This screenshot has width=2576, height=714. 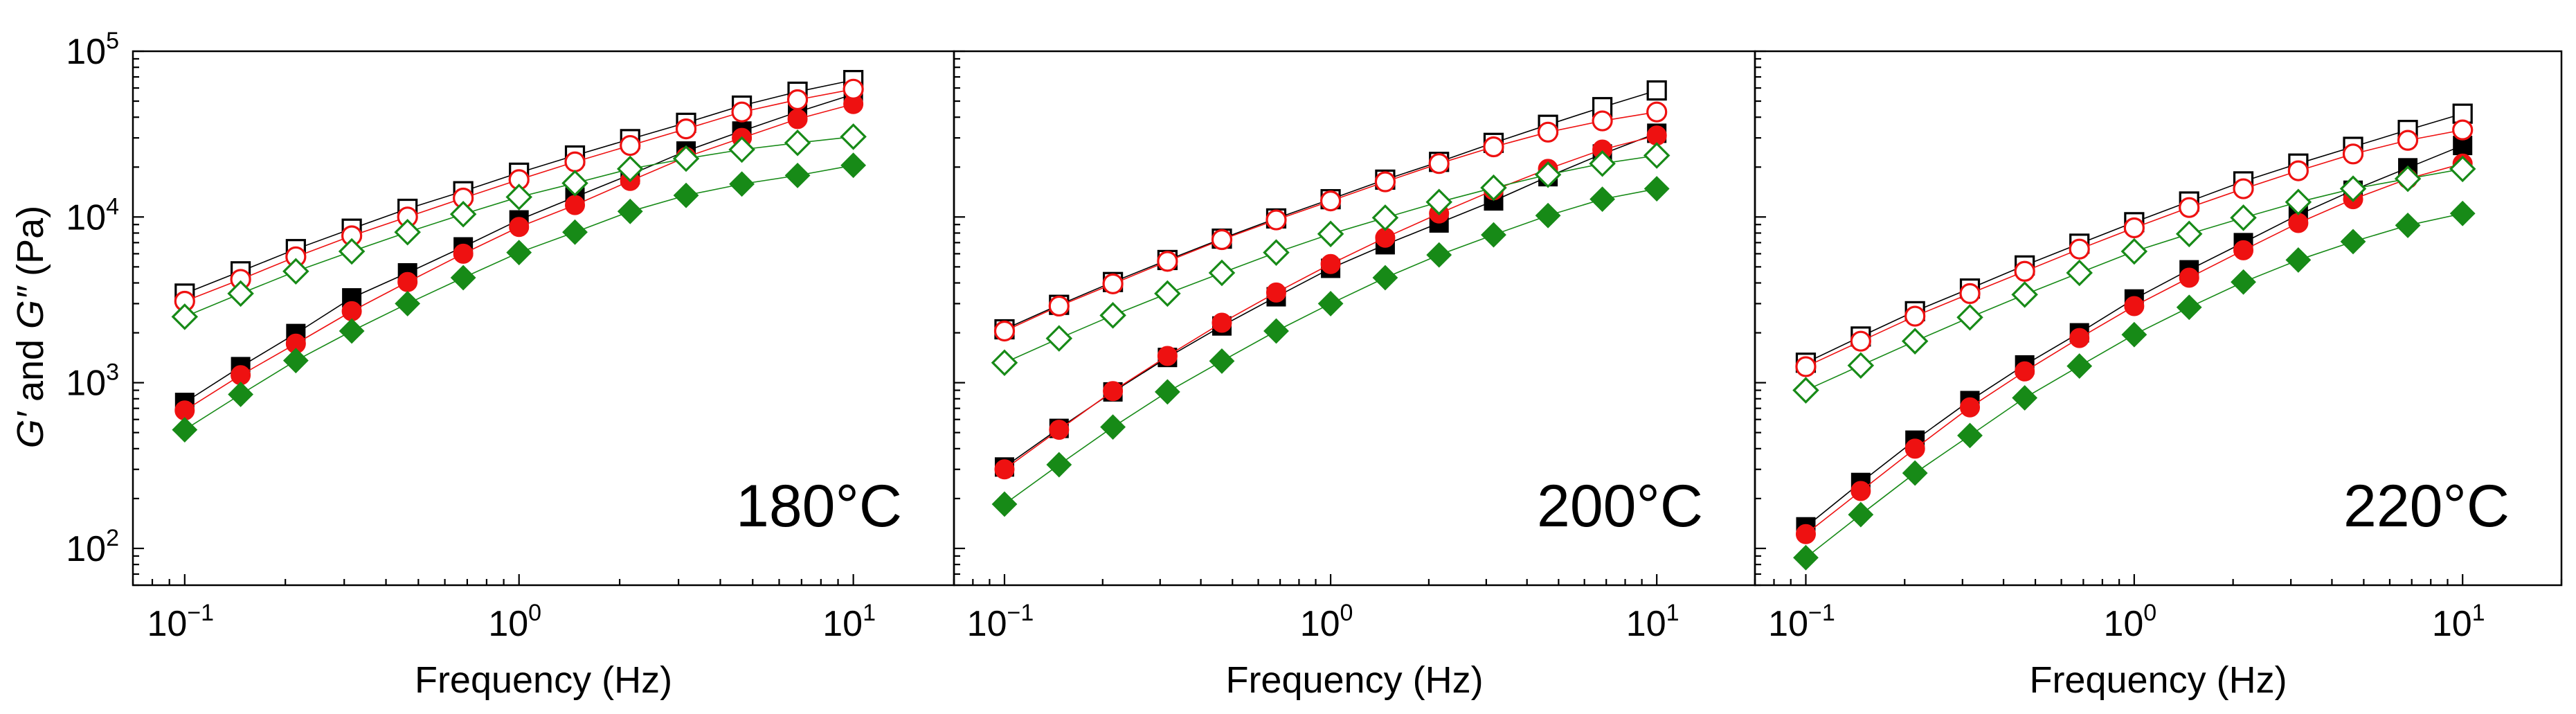 I want to click on panel-2-y-ticks, so click(x=959, y=318).